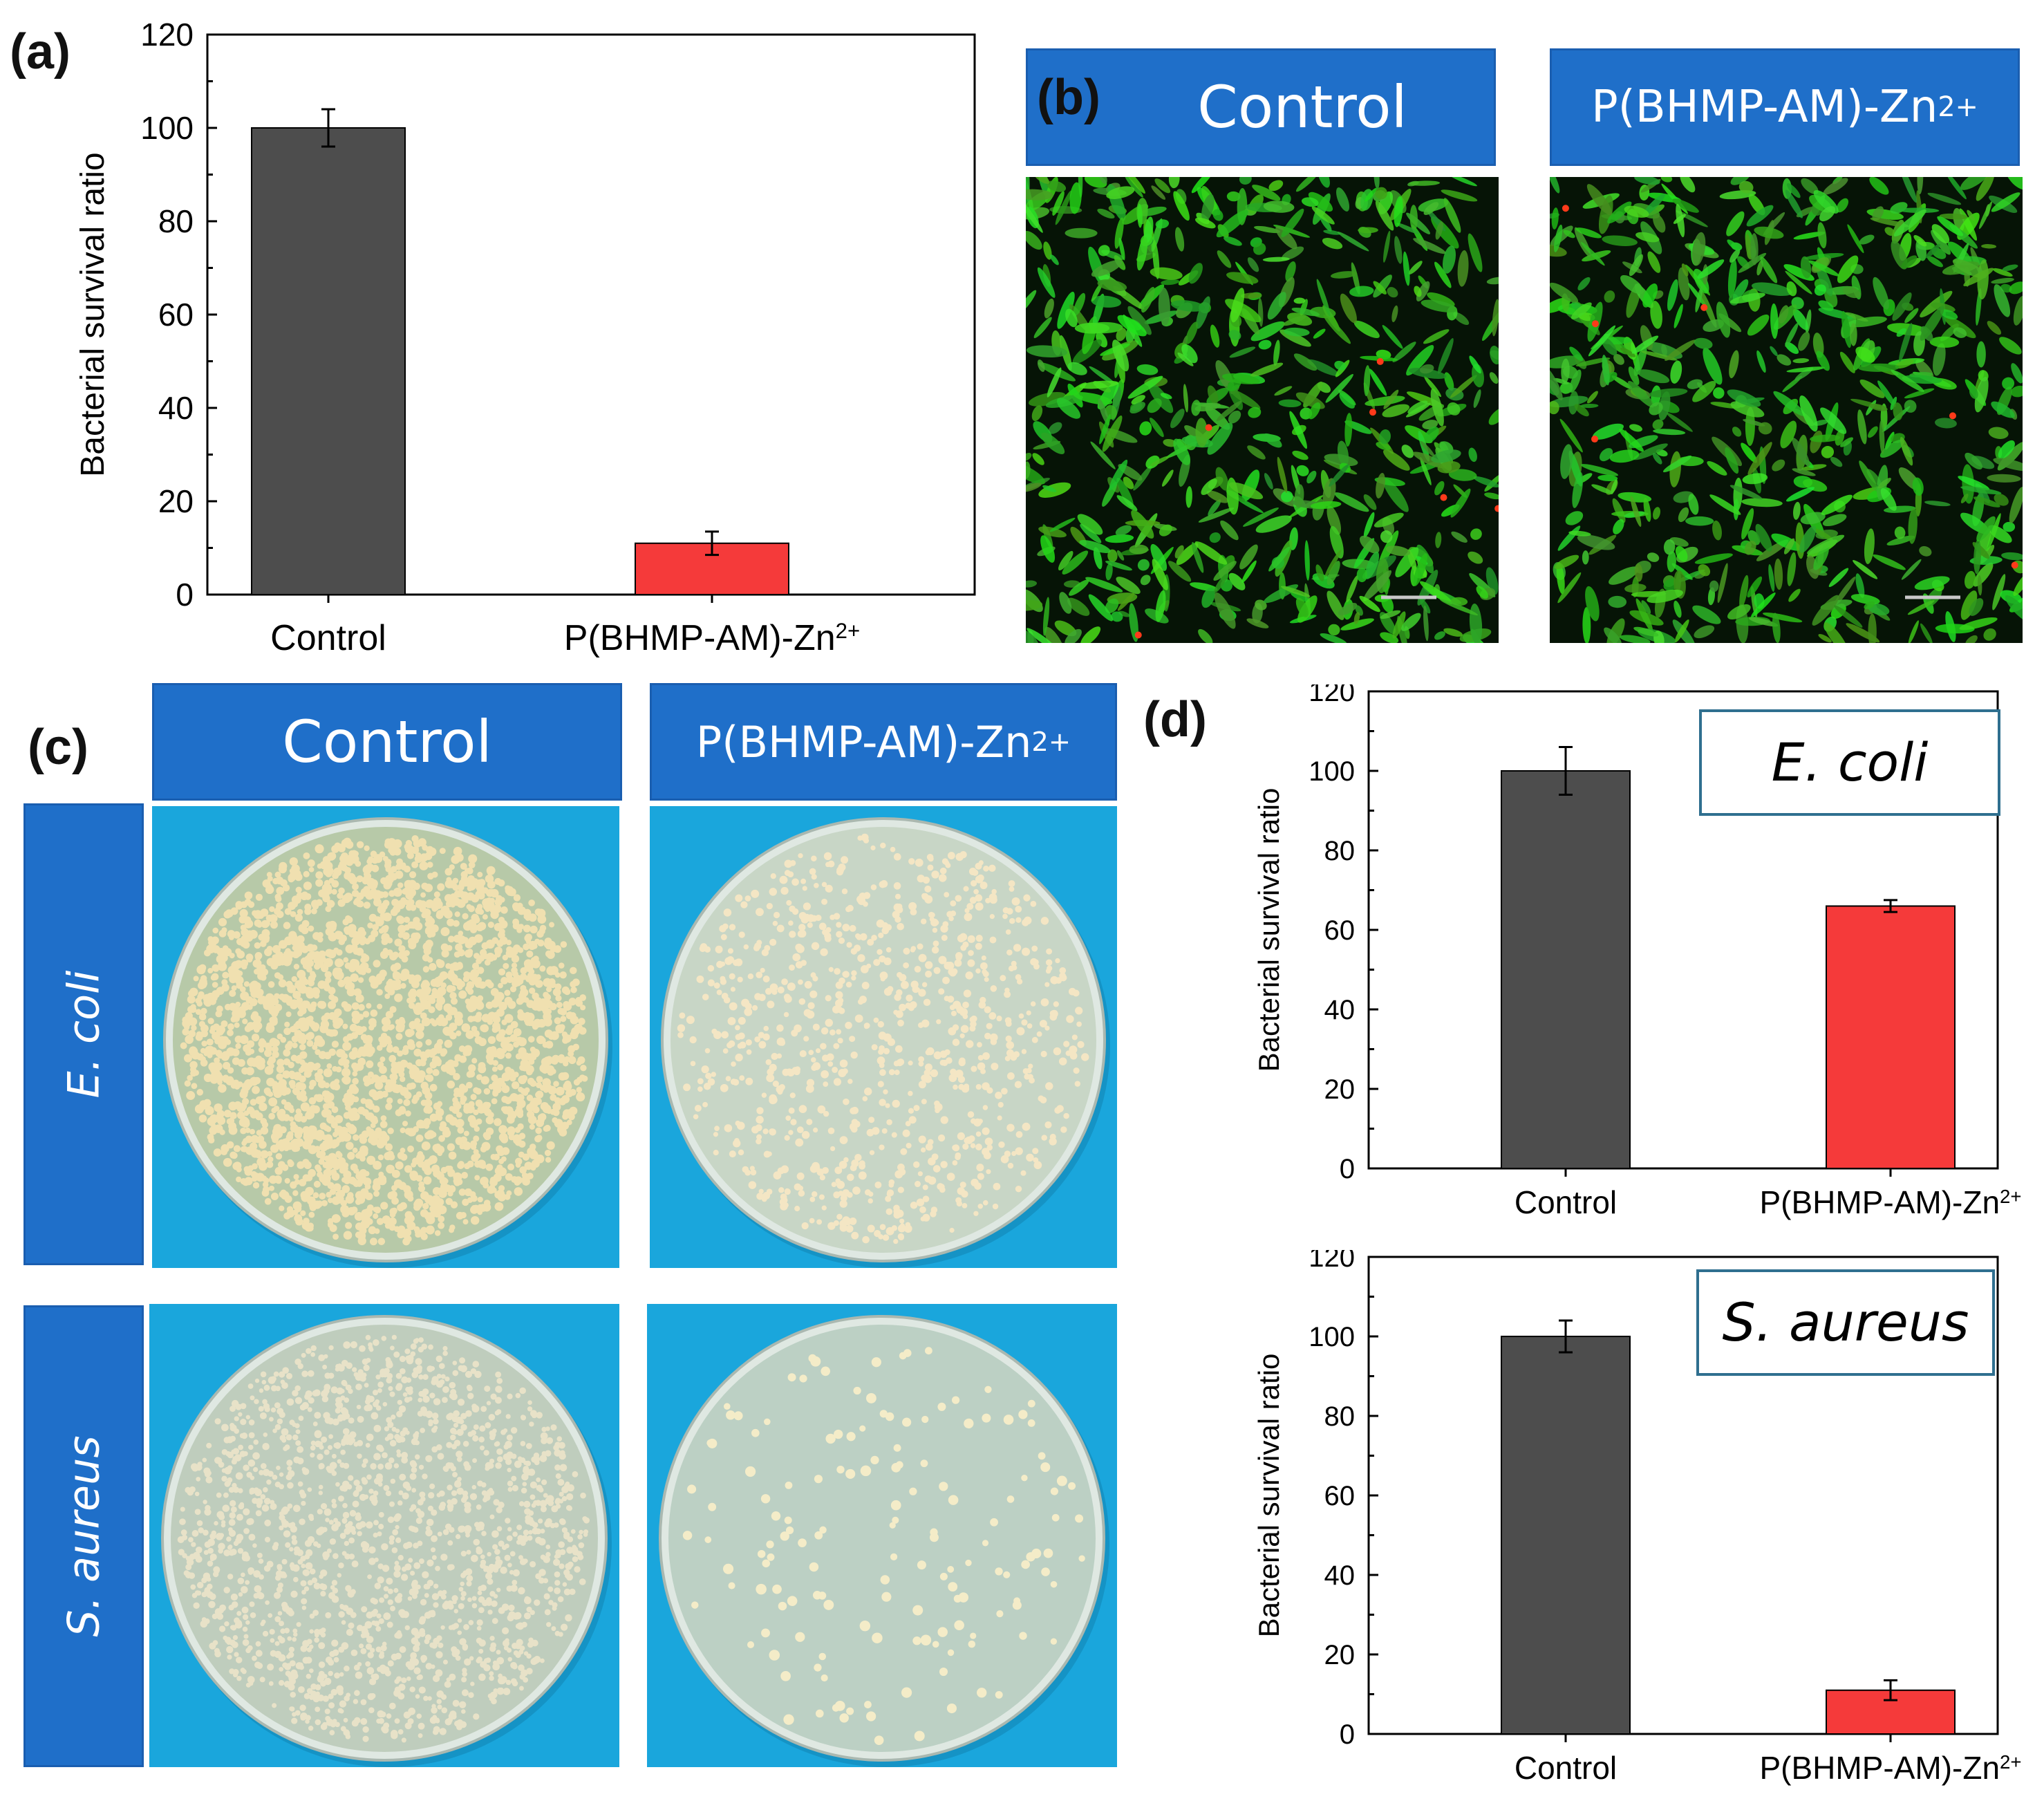 The width and height of the screenshot is (2044, 1810). What do you see at coordinates (1261, 107) in the screenshot?
I see `panel-b-header-control: Control` at bounding box center [1261, 107].